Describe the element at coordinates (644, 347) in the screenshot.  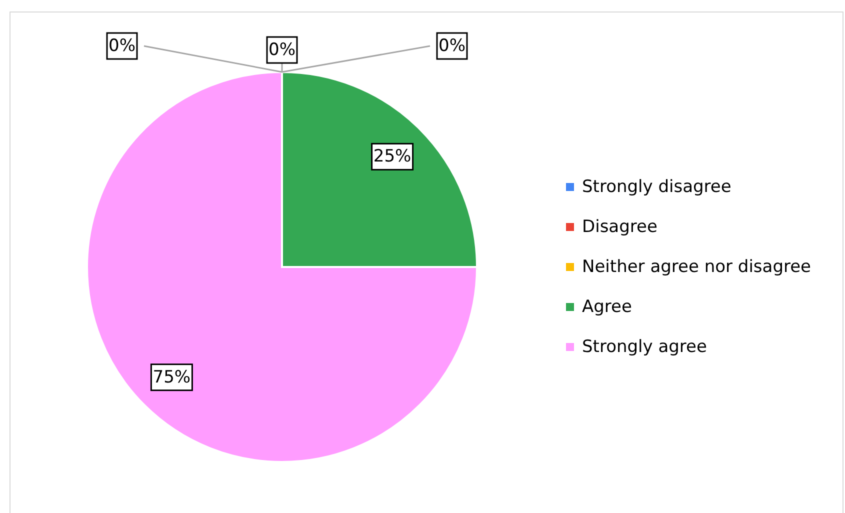
I see `legend-label: Strongly agree` at that location.